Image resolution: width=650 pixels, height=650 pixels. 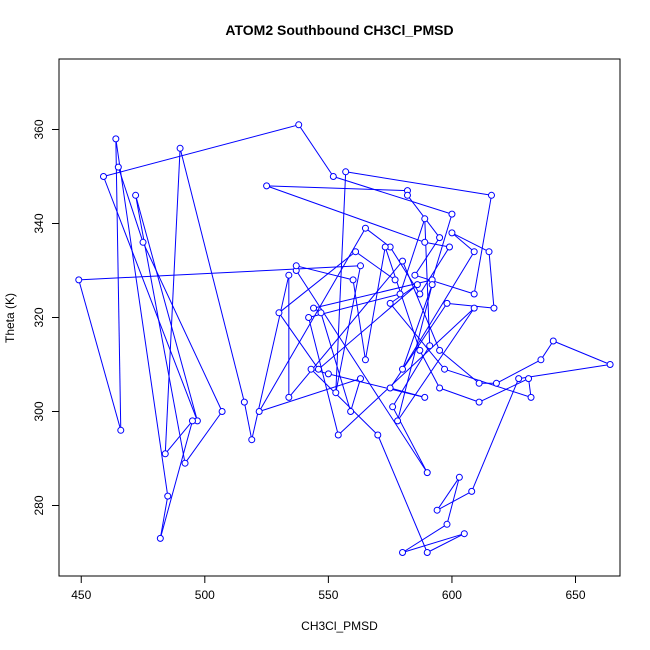 I want to click on x-tick-label: 650, so click(x=575, y=595).